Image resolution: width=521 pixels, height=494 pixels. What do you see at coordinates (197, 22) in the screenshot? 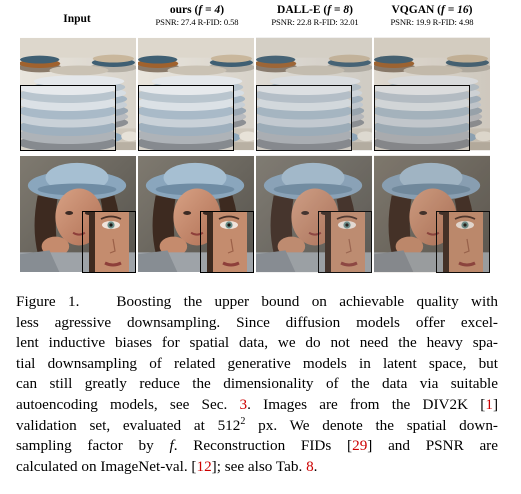
I see `column-metrics-ours: PSNR: 27.4 R-FID: 0.58` at bounding box center [197, 22].